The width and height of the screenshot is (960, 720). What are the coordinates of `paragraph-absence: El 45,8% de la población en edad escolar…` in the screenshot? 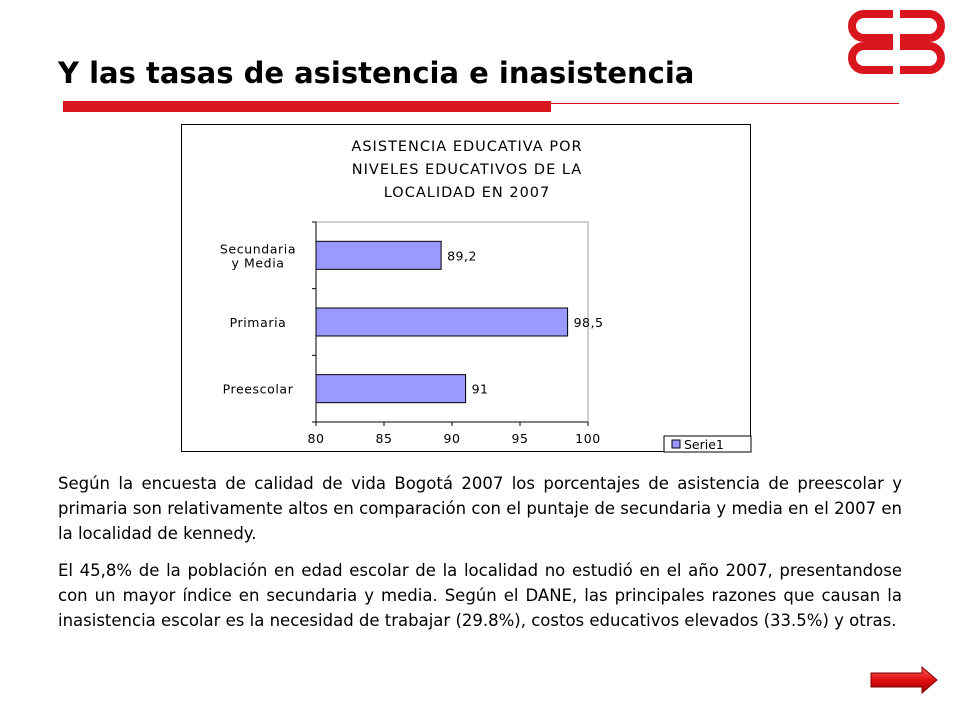 It's located at (480, 595).